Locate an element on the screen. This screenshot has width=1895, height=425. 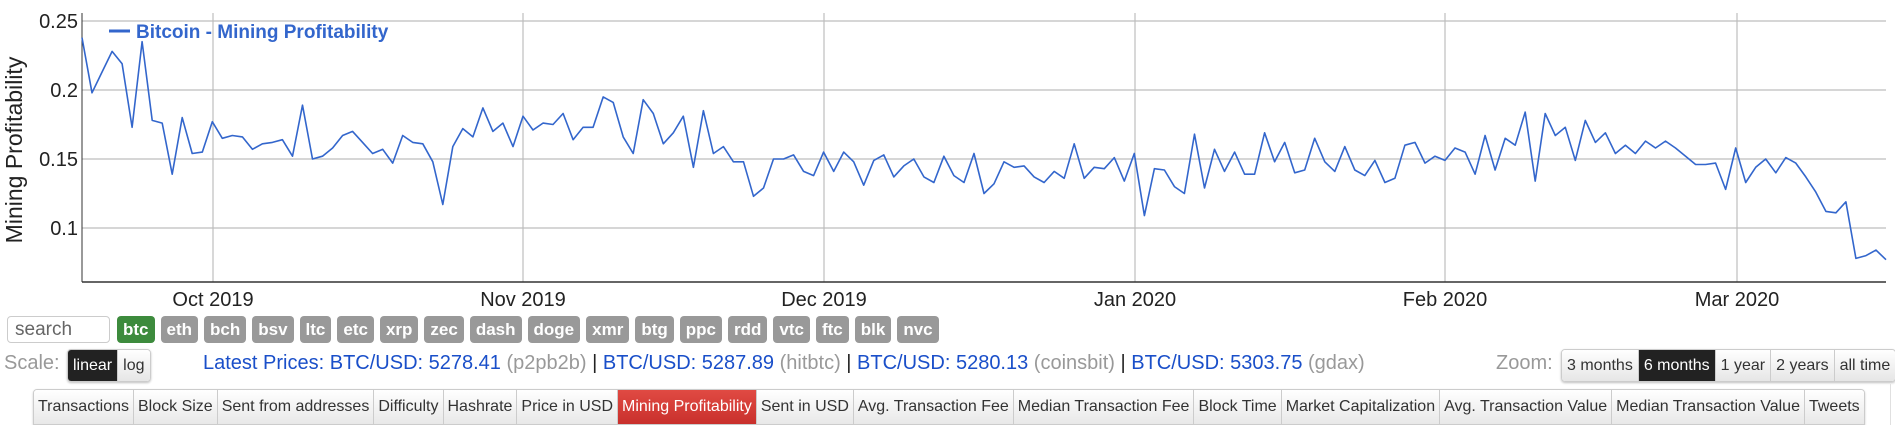
zoom-button-3-months: 3 months is located at coordinates (1600, 365).